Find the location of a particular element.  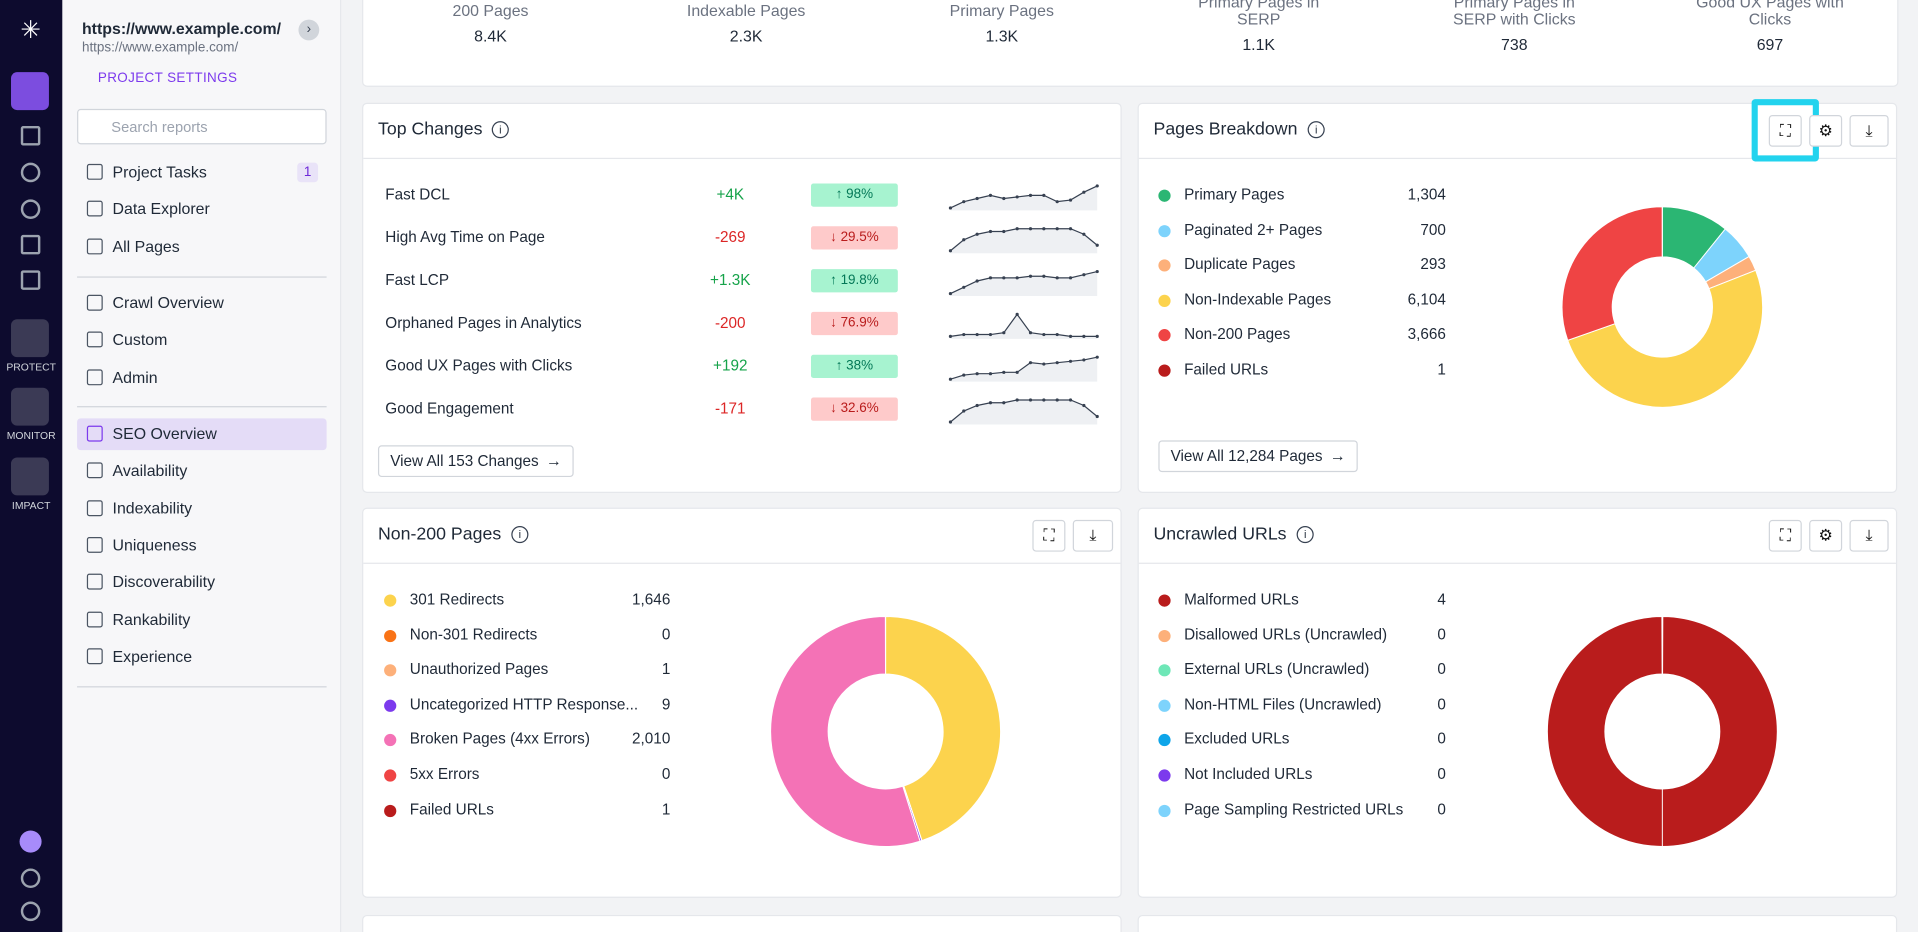

nav-item: Crawl Overview is located at coordinates (202, 303).